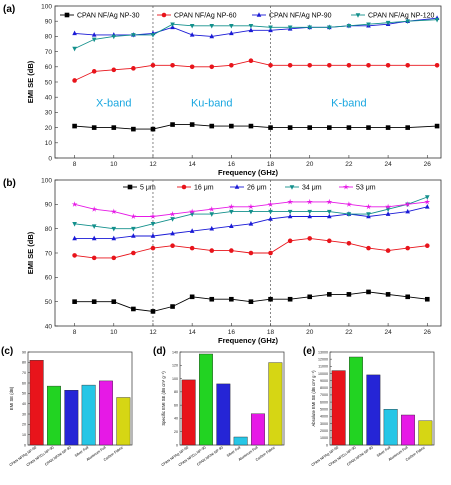  What do you see at coordinates (324, 424) in the screenshot?
I see `y-tick-label: 3000` at bounding box center [324, 424].